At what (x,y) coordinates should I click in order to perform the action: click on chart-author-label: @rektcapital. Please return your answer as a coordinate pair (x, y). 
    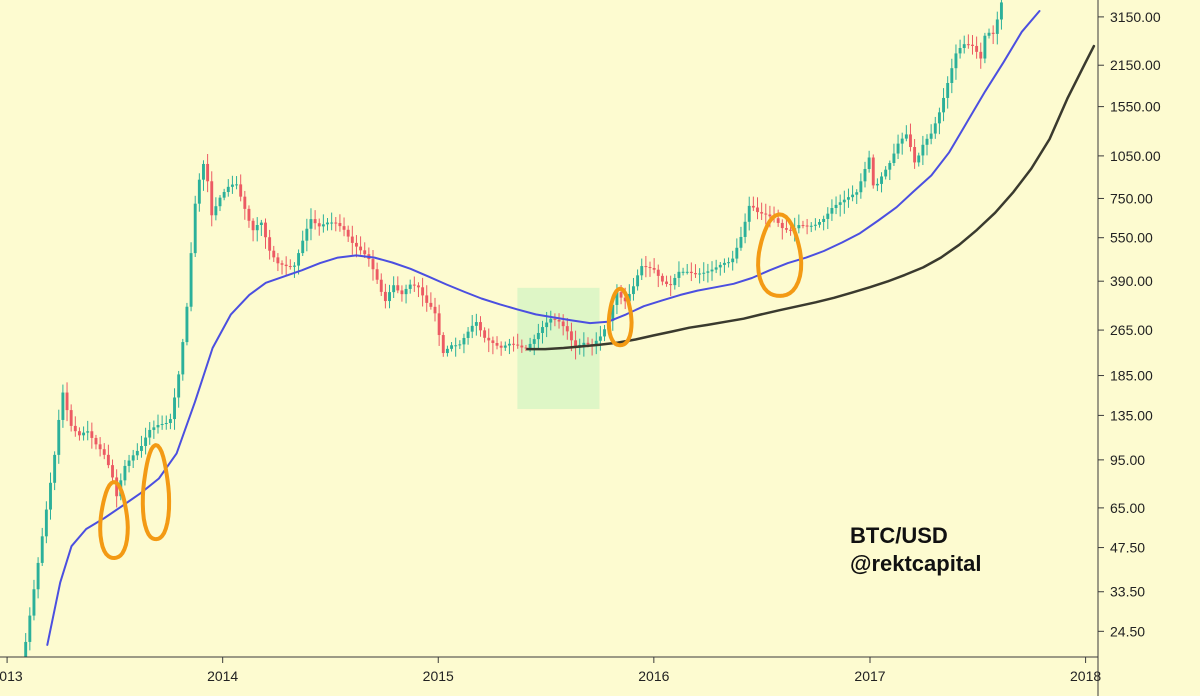
    Looking at the image, I should click on (916, 563).